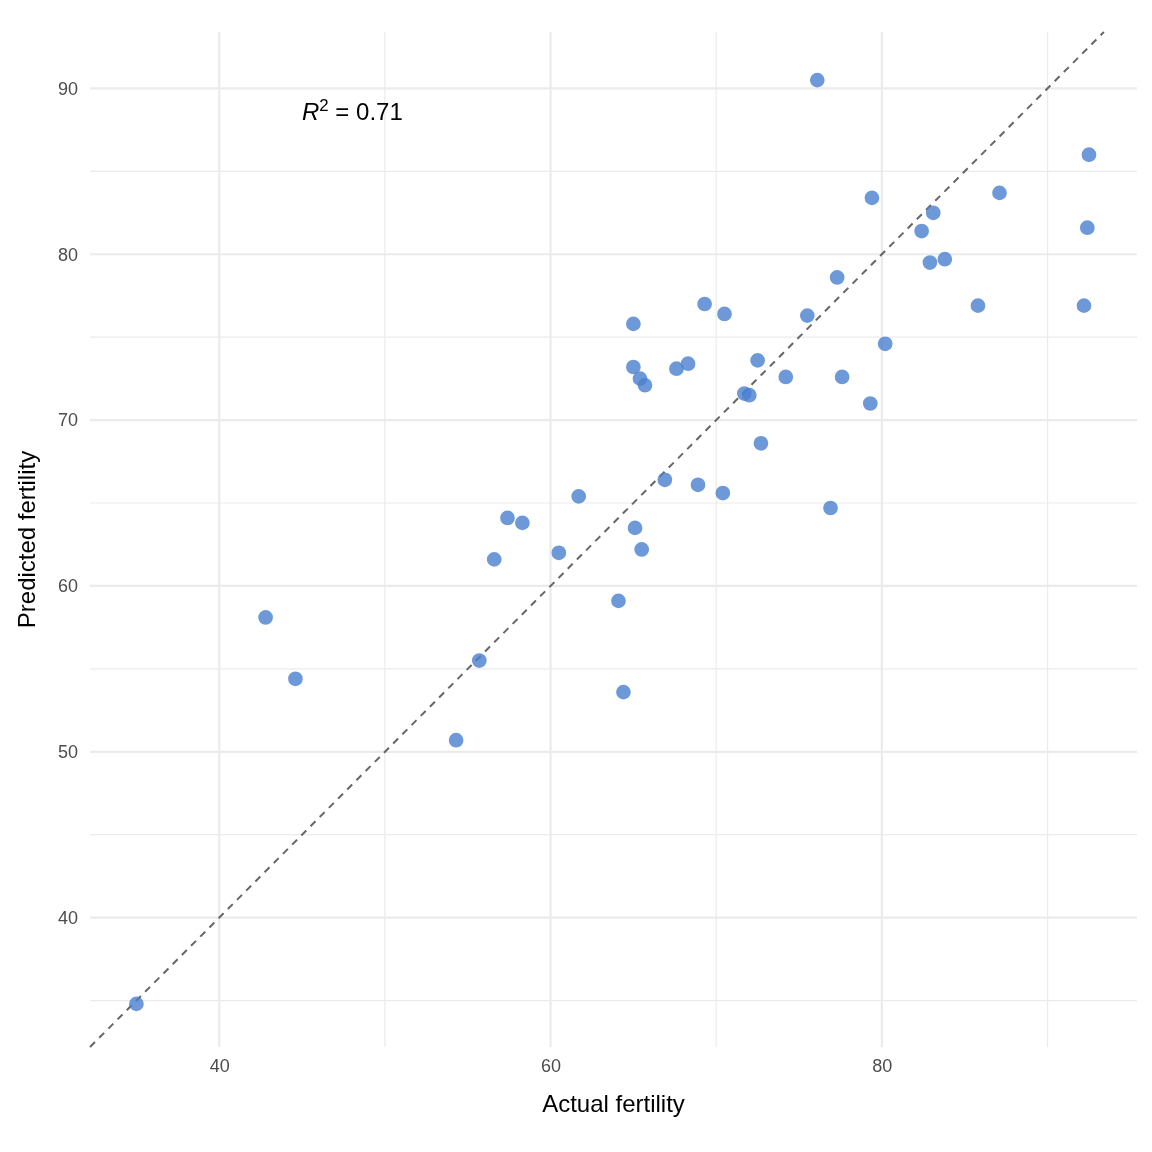 This screenshot has width=1152, height=1152. What do you see at coordinates (67, 254) in the screenshot?
I see `y-tick-label: 80` at bounding box center [67, 254].